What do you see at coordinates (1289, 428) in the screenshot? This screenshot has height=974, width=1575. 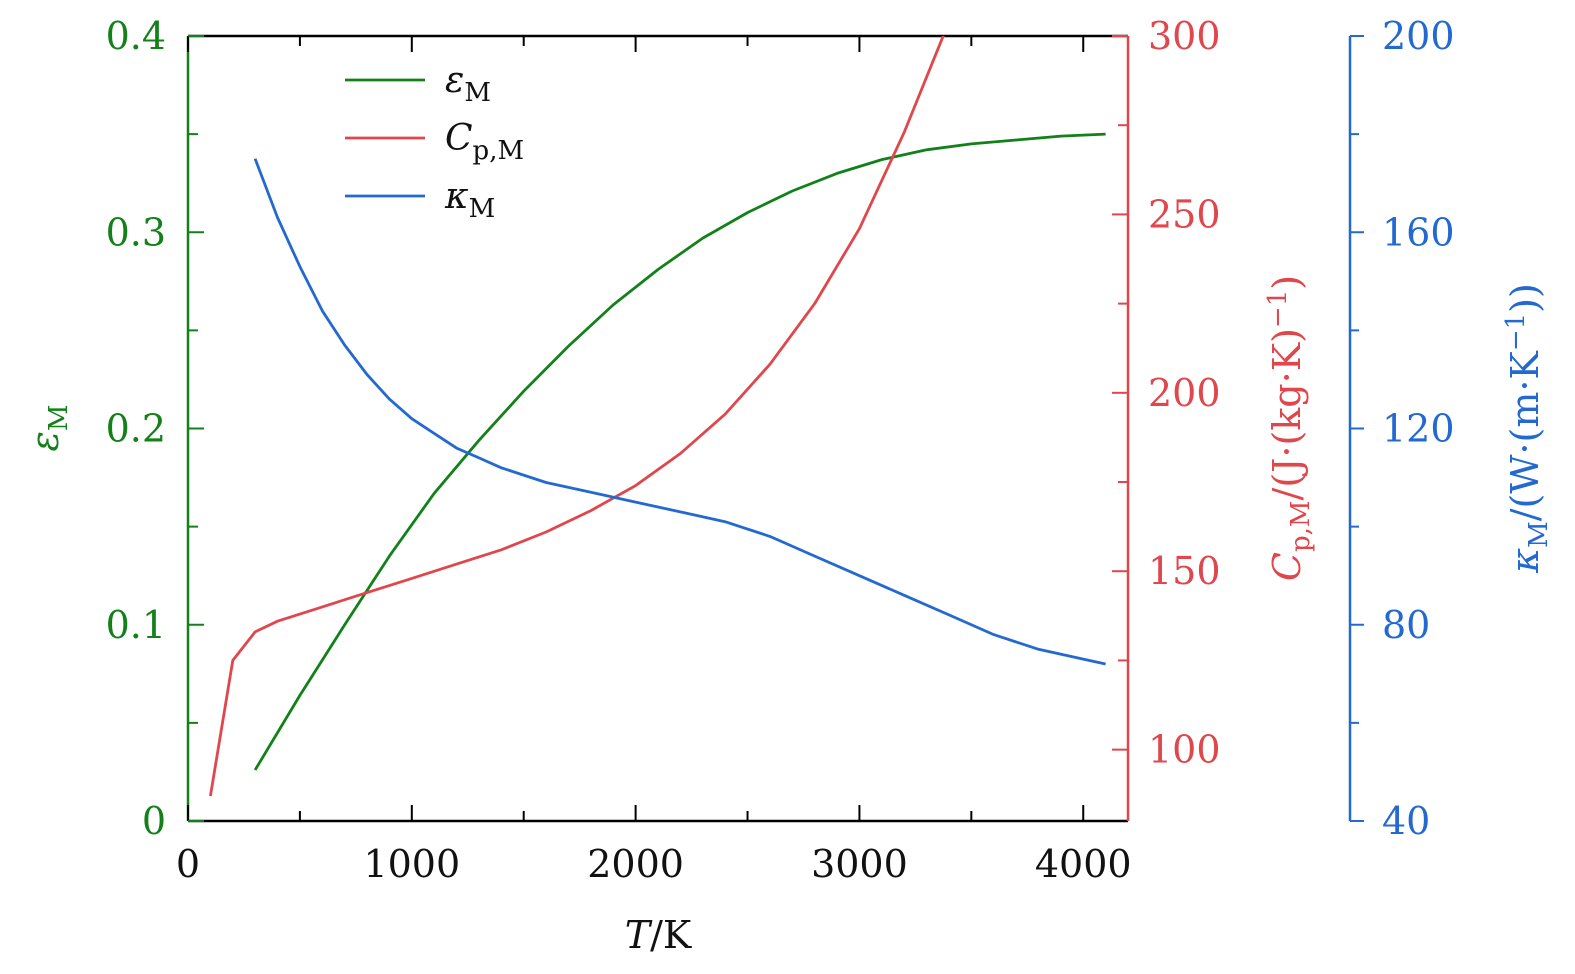 I see `right-y-axis-title: Cp,M/(J·(kg·K)−1)` at bounding box center [1289, 428].